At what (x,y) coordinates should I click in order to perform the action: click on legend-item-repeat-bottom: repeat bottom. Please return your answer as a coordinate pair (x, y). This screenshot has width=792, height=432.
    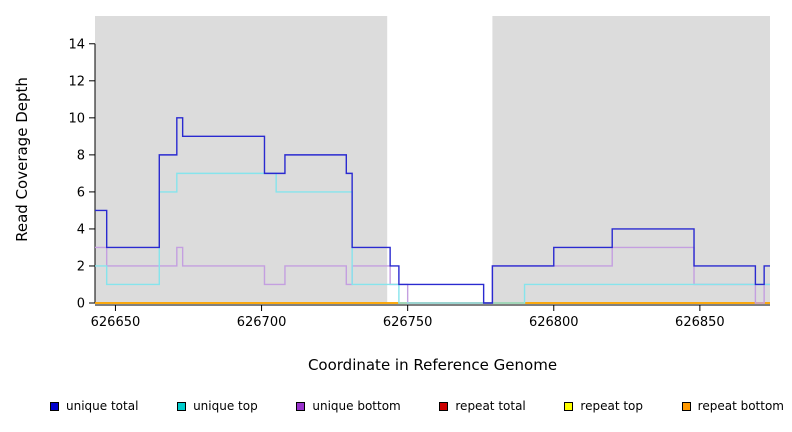
    Looking at the image, I should click on (732, 406).